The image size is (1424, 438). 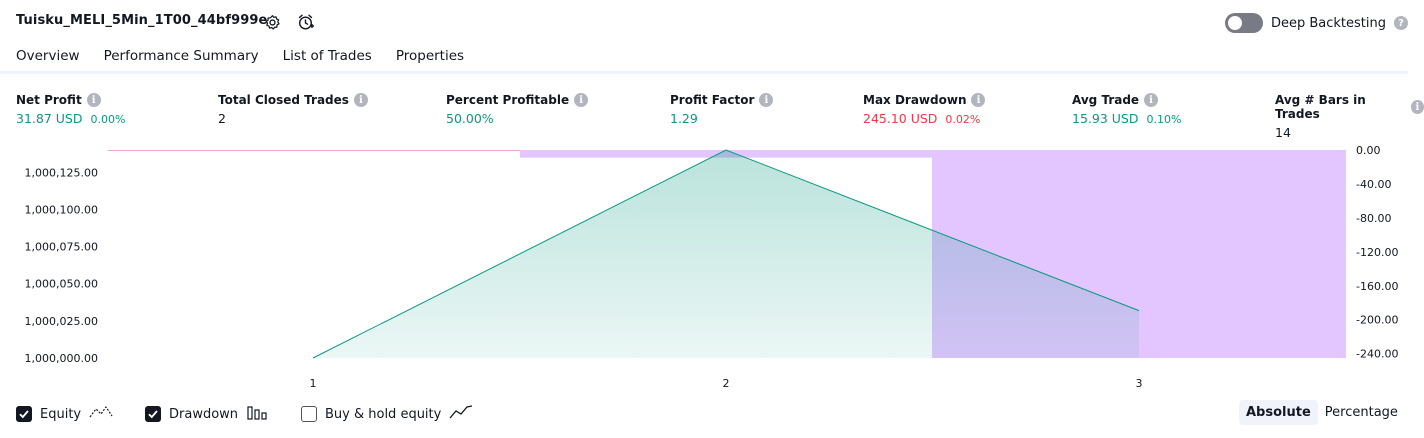 I want to click on stat-label: Total Closed Trades, so click(x=283, y=100).